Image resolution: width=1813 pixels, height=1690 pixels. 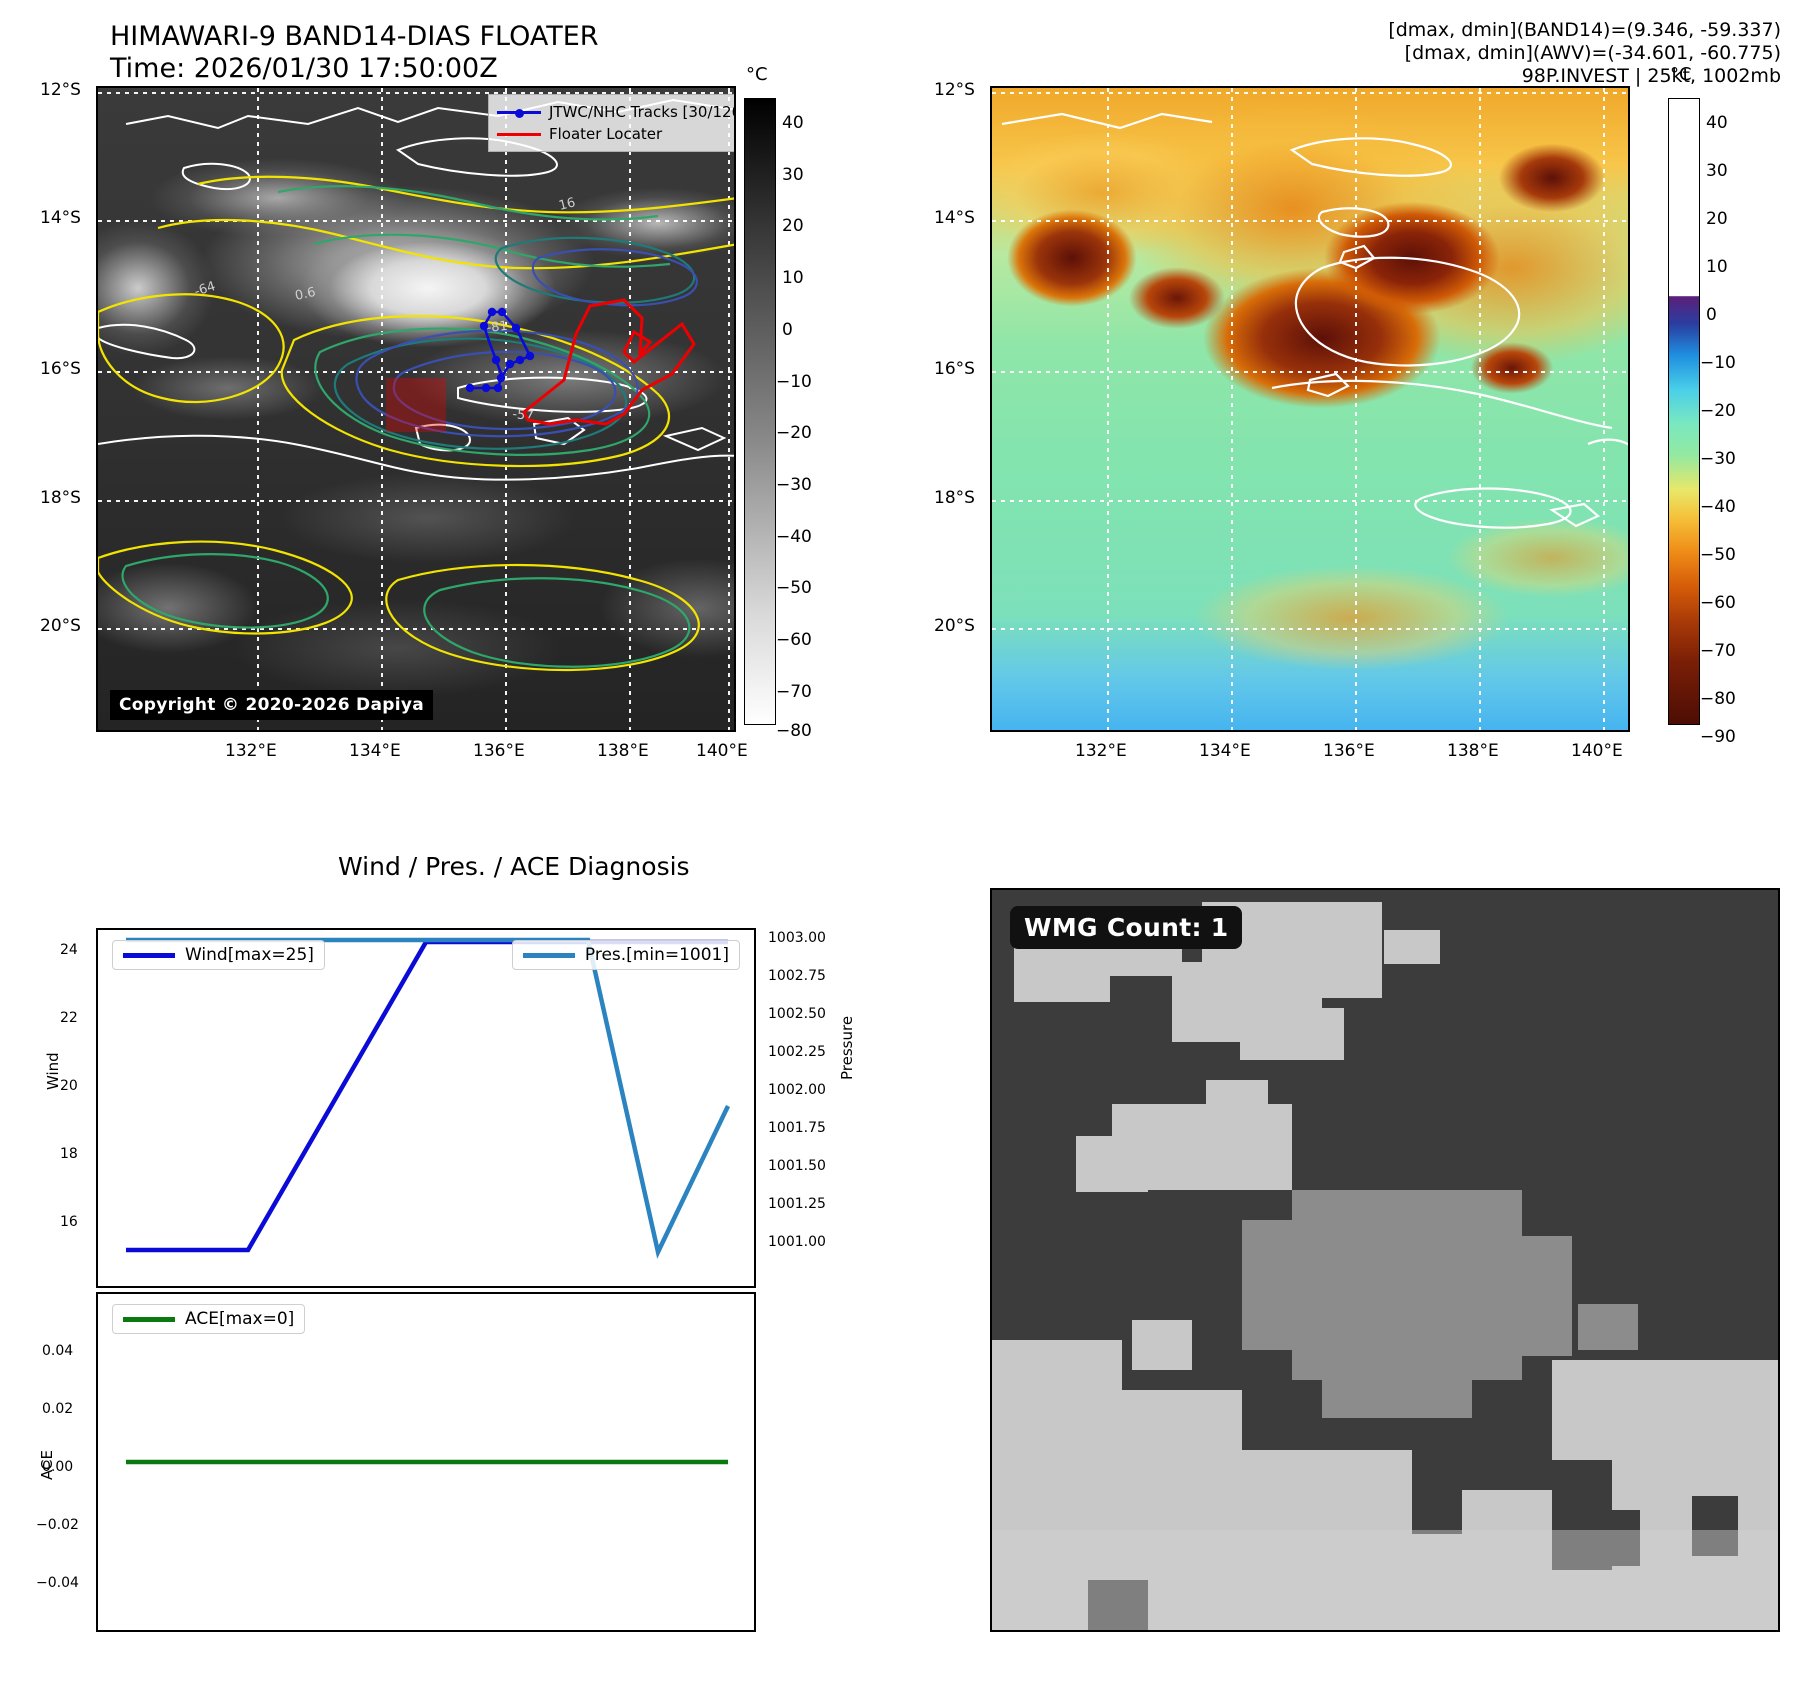 What do you see at coordinates (69, 1222) in the screenshot?
I see `wind-ytick-16: 16` at bounding box center [69, 1222].